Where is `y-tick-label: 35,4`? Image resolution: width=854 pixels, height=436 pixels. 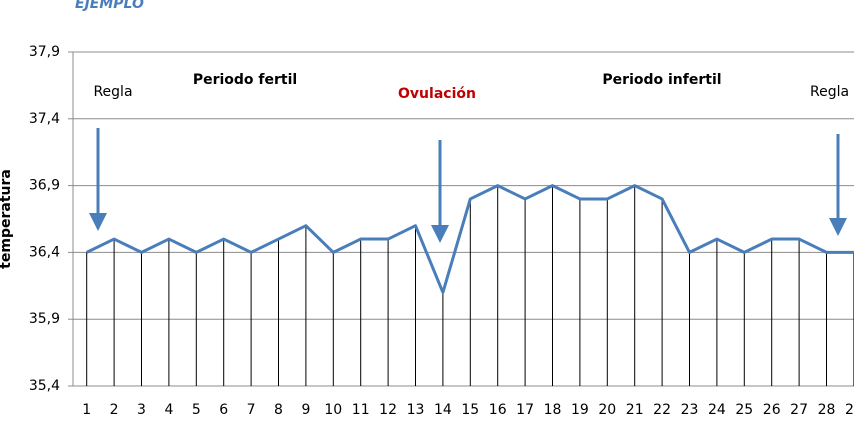 y-tick-label: 35,4 is located at coordinates (44, 386).